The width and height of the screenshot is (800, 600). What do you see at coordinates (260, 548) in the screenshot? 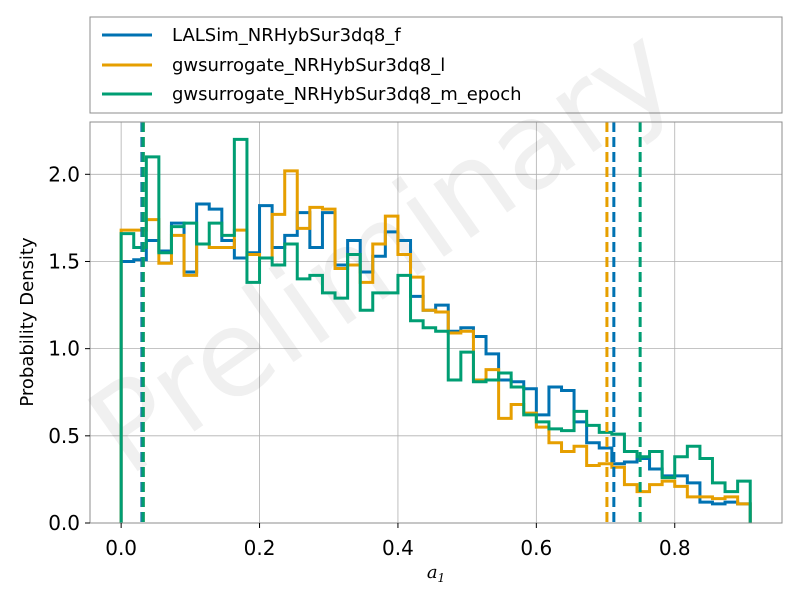
I see `x-tick-label: 0.2` at bounding box center [260, 548].